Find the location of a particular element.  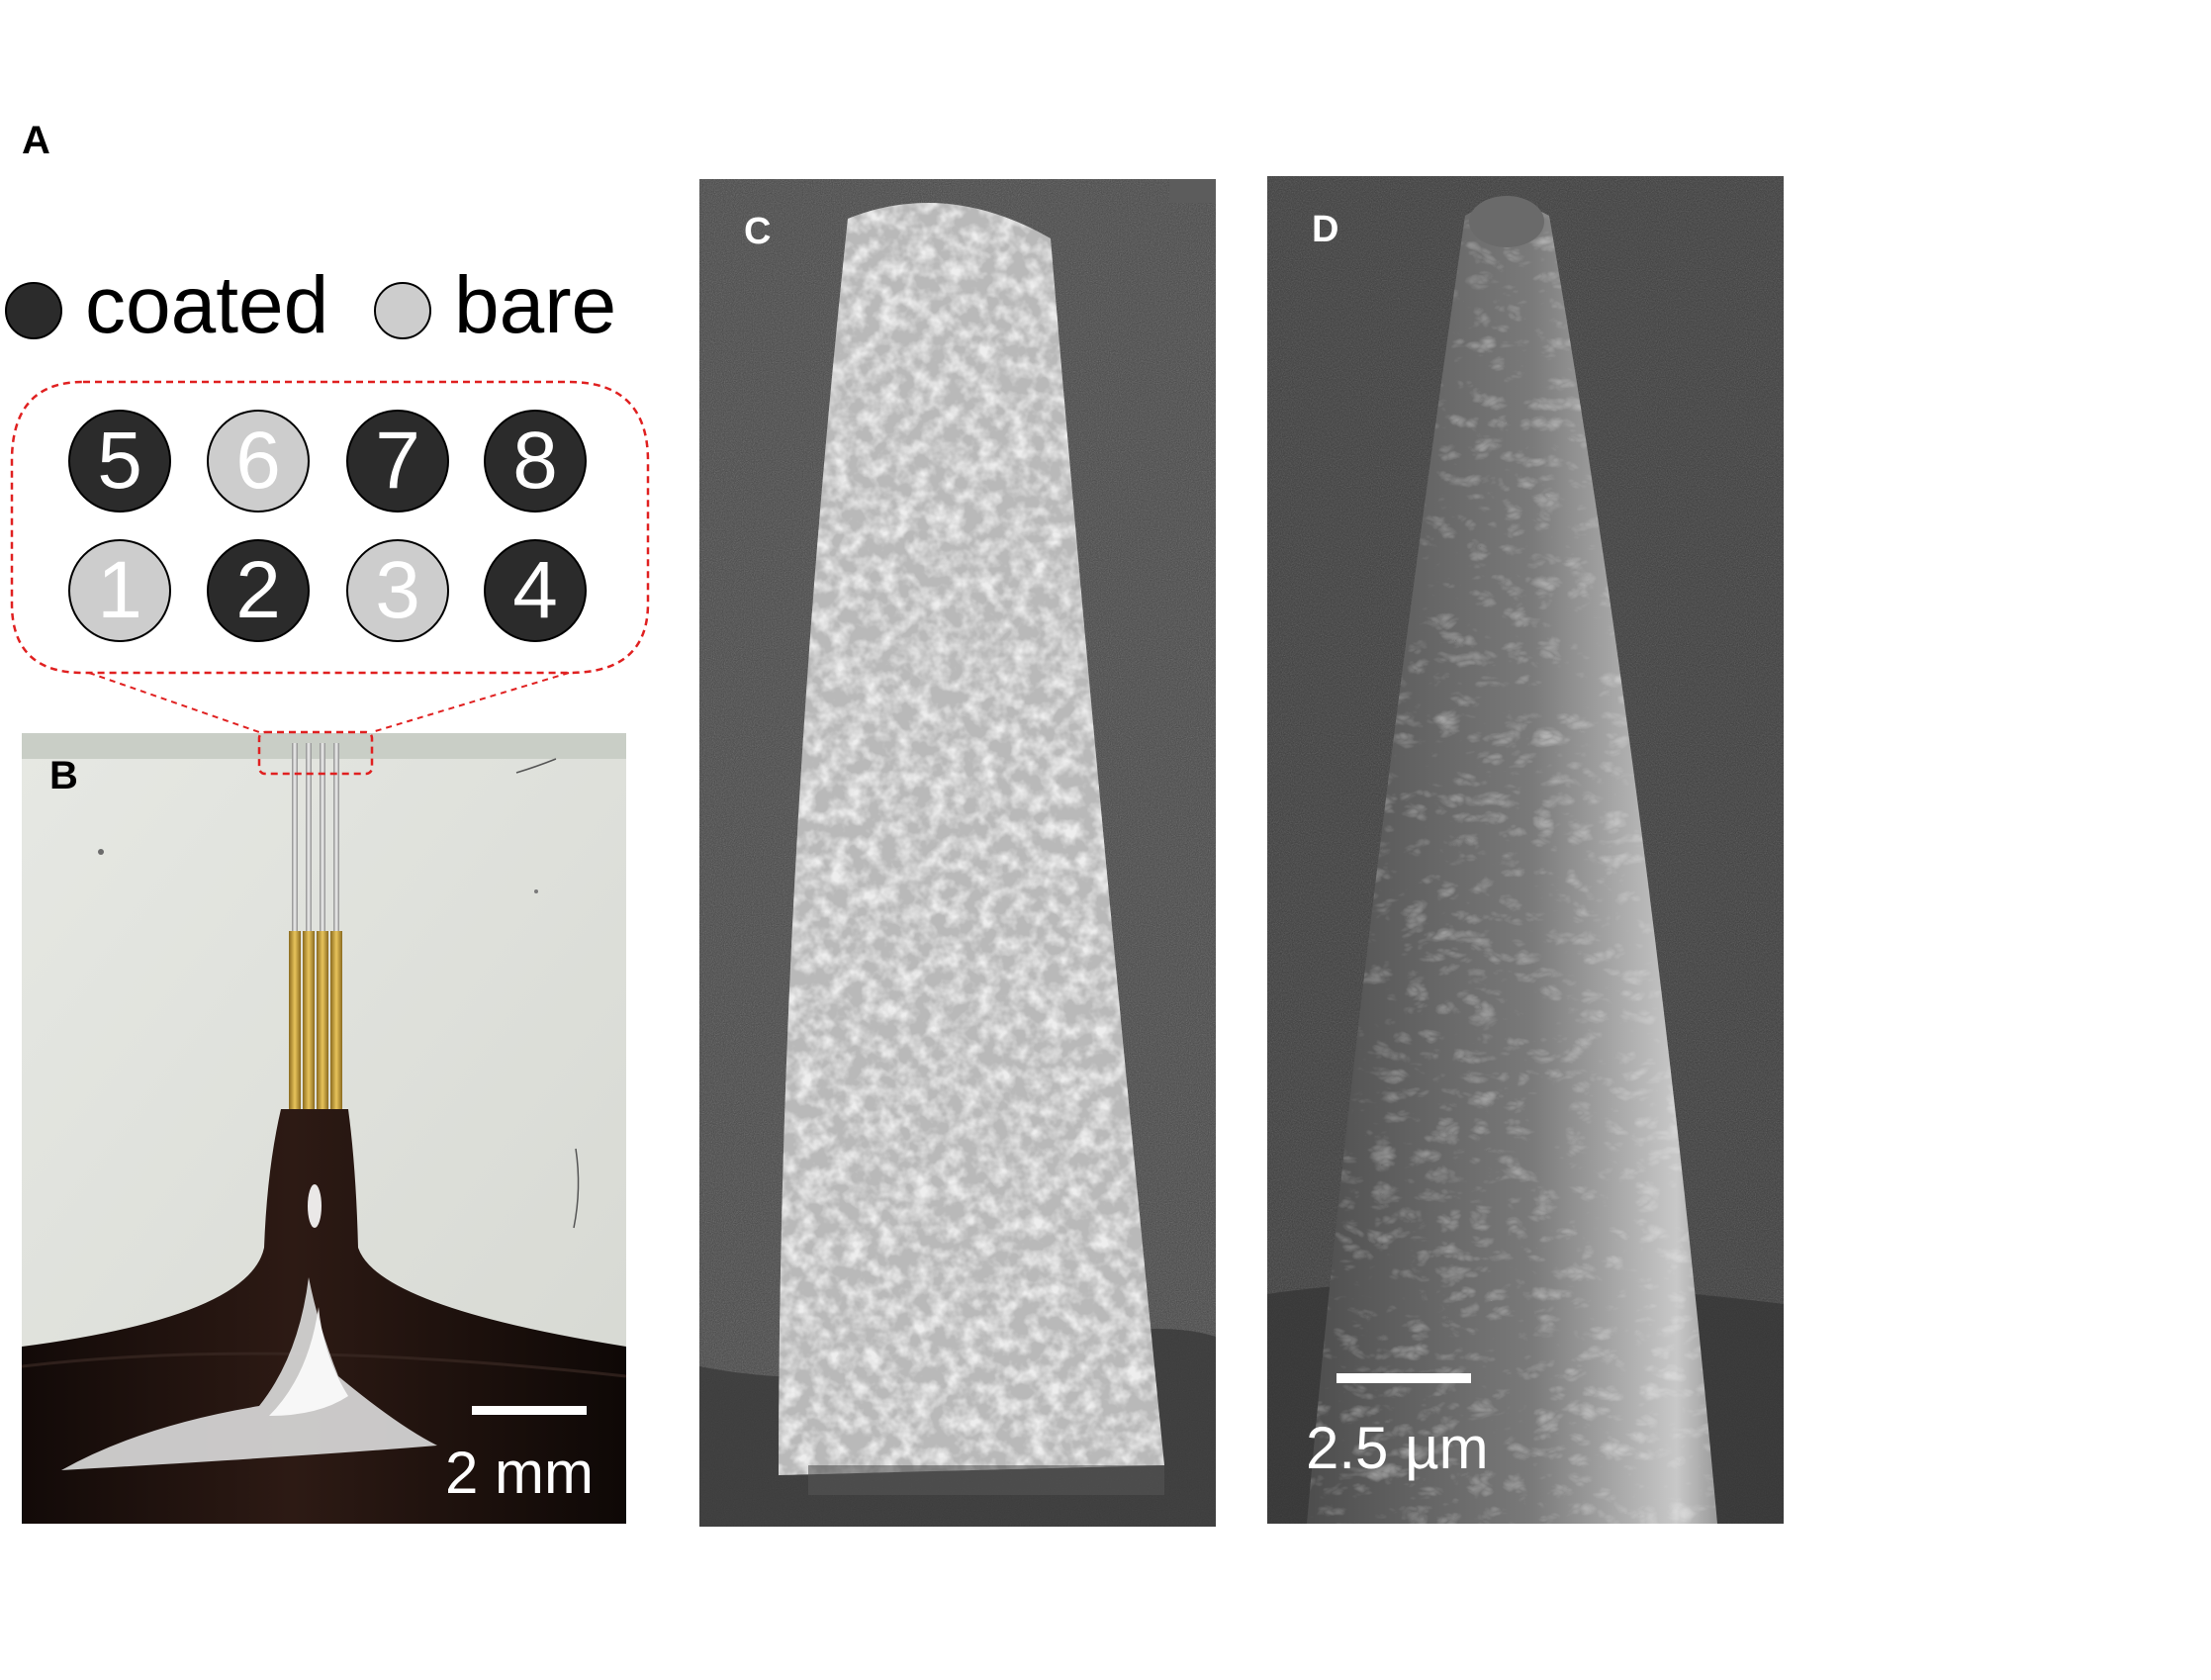

electrode-number: 8 is located at coordinates (535, 461).